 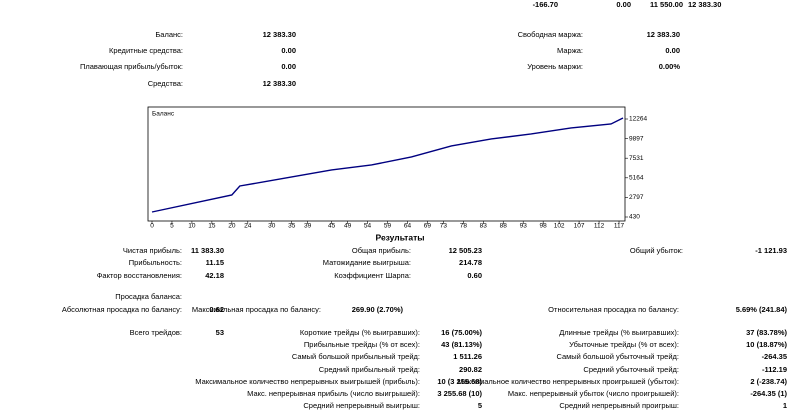 I want to click on result-value: -1 121.93, so click(x=771, y=250).